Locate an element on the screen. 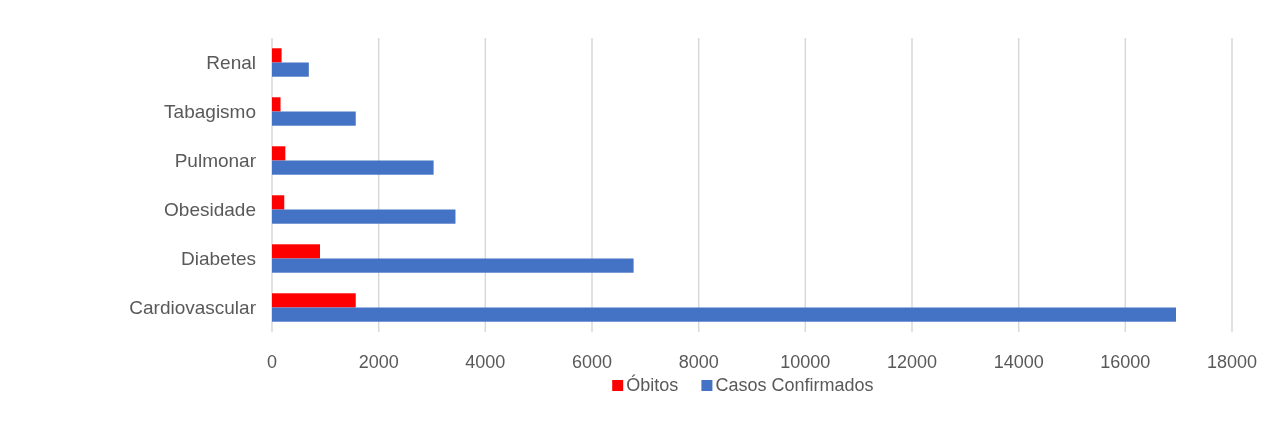  x-tick-label: 8000 is located at coordinates (698, 362).